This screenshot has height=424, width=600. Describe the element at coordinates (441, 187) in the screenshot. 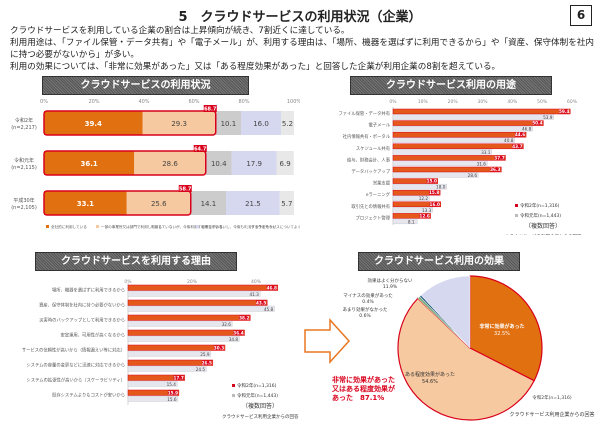

I see `data-label: 18.0` at that location.